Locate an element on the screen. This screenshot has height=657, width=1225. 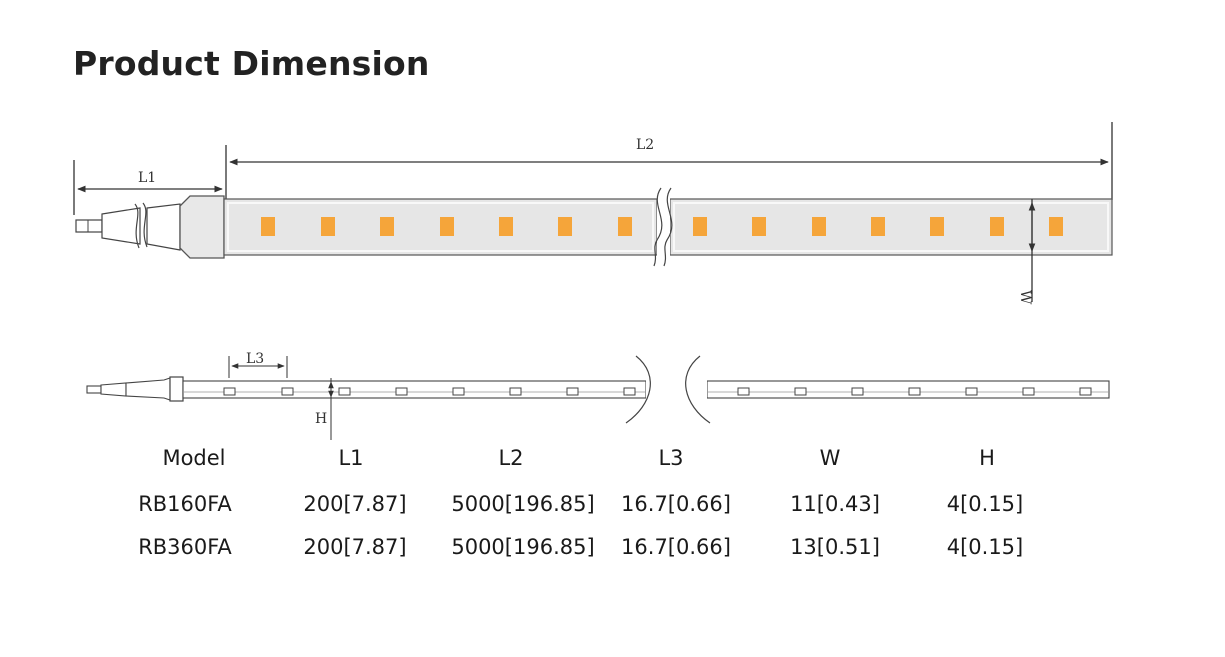
end-cap-connector is located at coordinates (202, 227).